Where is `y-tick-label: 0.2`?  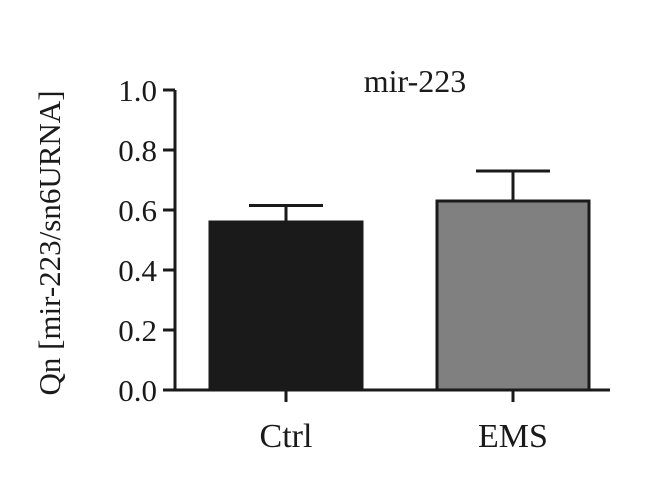 y-tick-label: 0.2 is located at coordinates (137, 330).